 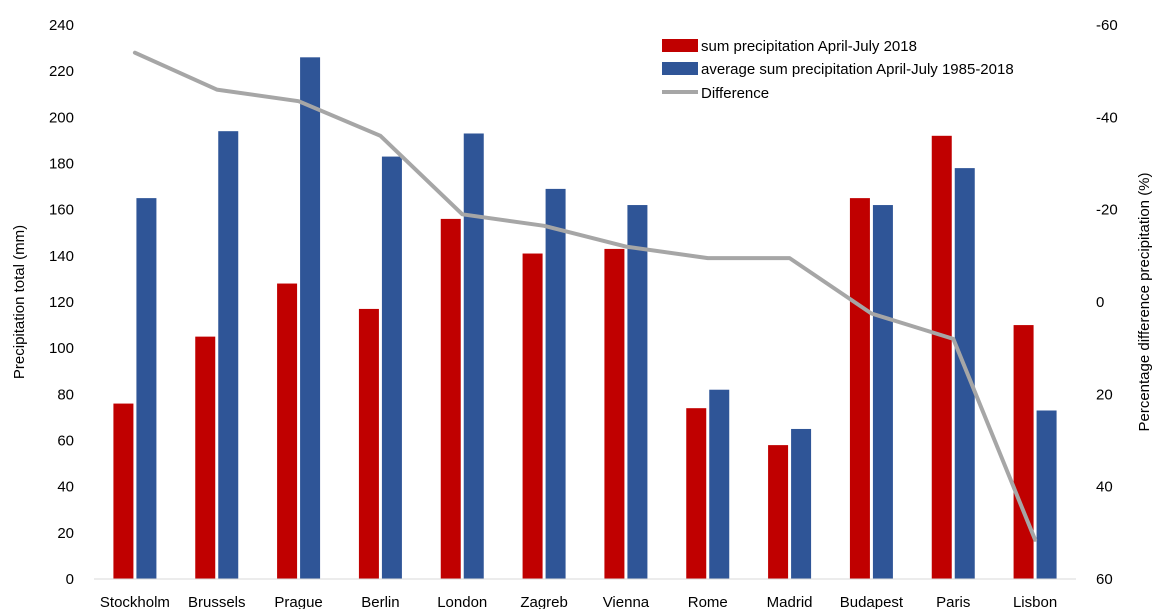 What do you see at coordinates (391, 367) in the screenshot?
I see `bar-average-berlin` at bounding box center [391, 367].